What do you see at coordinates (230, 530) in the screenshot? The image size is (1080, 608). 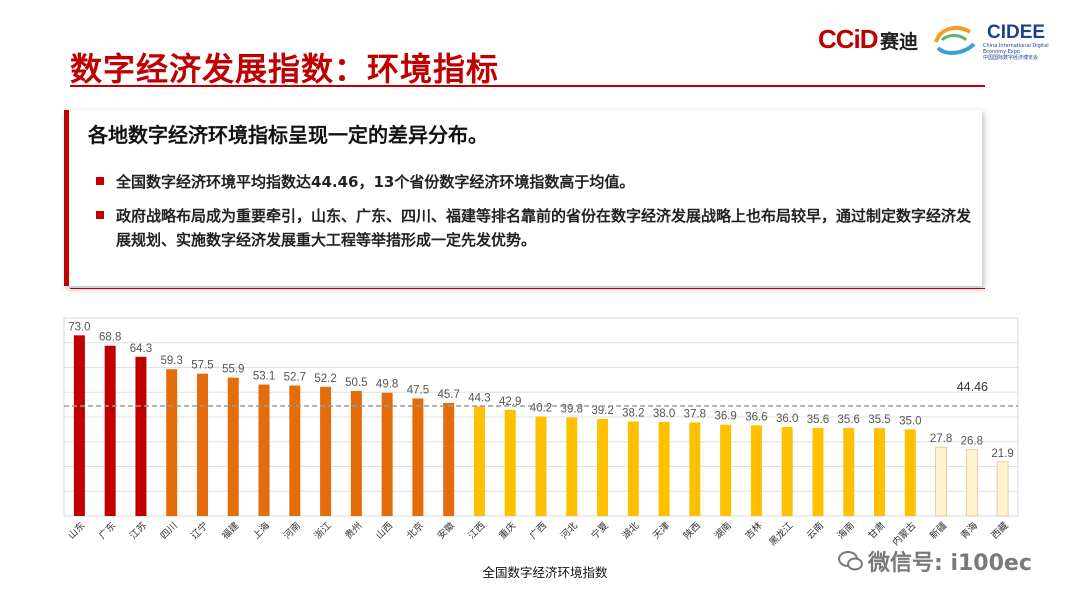 I see `tick-label: 福建` at bounding box center [230, 530].